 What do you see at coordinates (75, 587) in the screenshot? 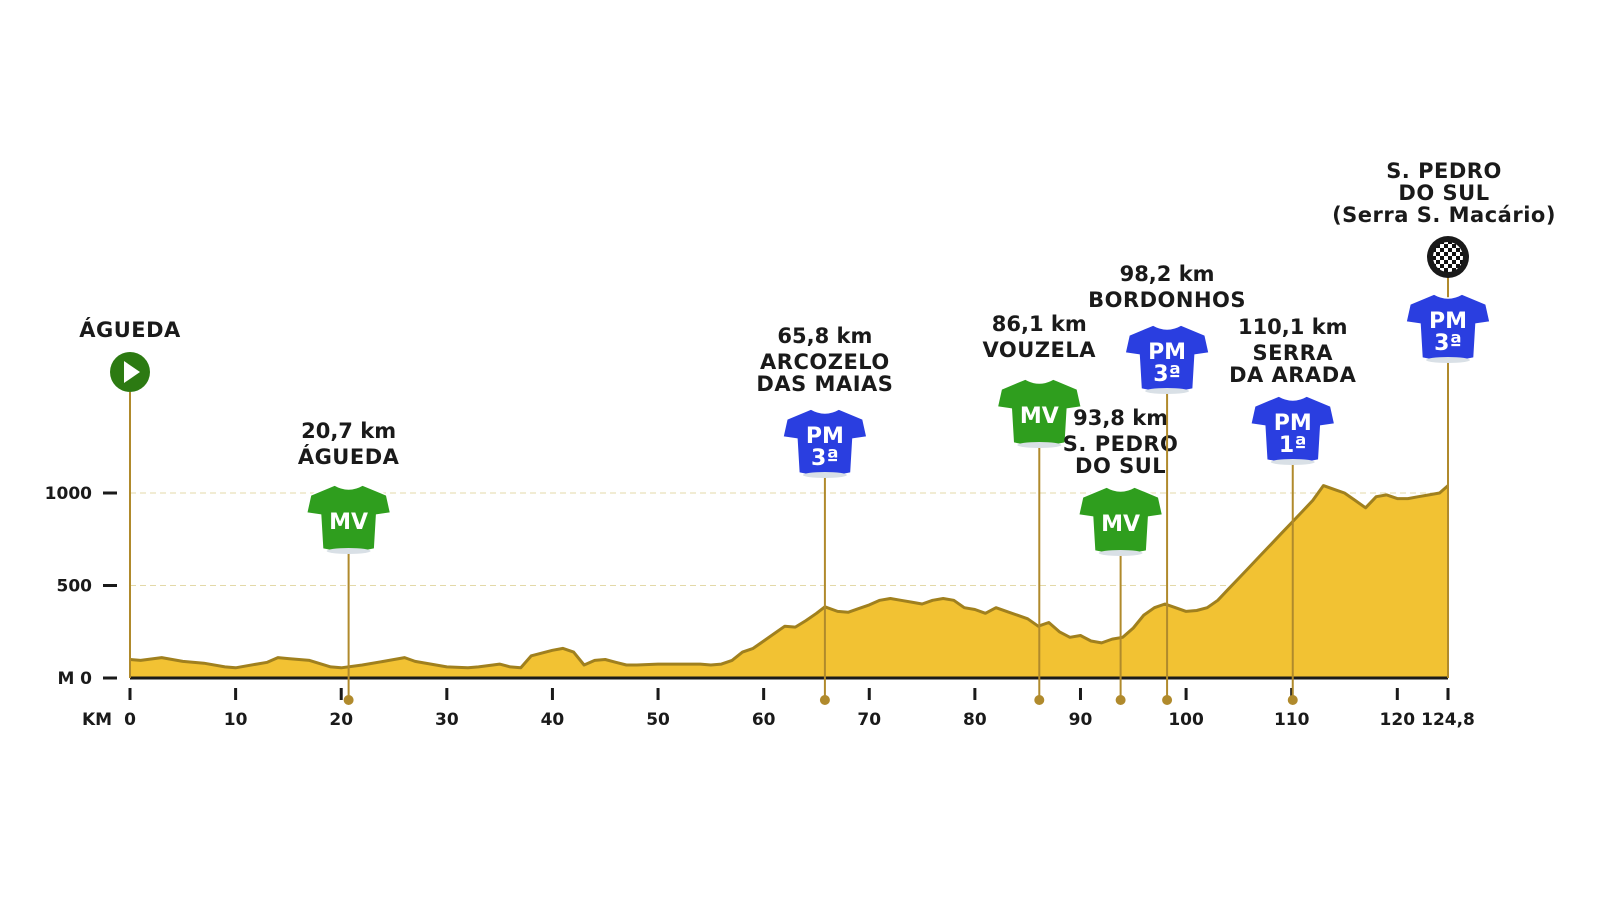
I see `y-tick-label: 500` at bounding box center [75, 587].